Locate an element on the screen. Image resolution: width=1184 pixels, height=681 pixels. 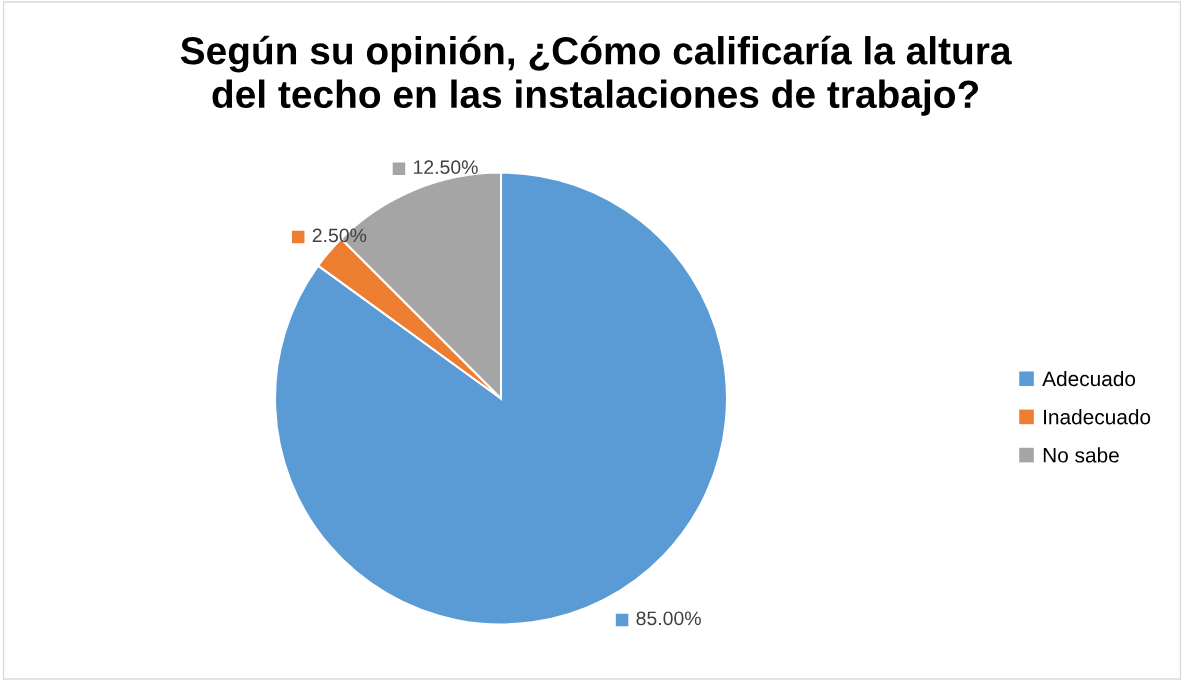
legend-label: Inadecuado is located at coordinates (1097, 417).